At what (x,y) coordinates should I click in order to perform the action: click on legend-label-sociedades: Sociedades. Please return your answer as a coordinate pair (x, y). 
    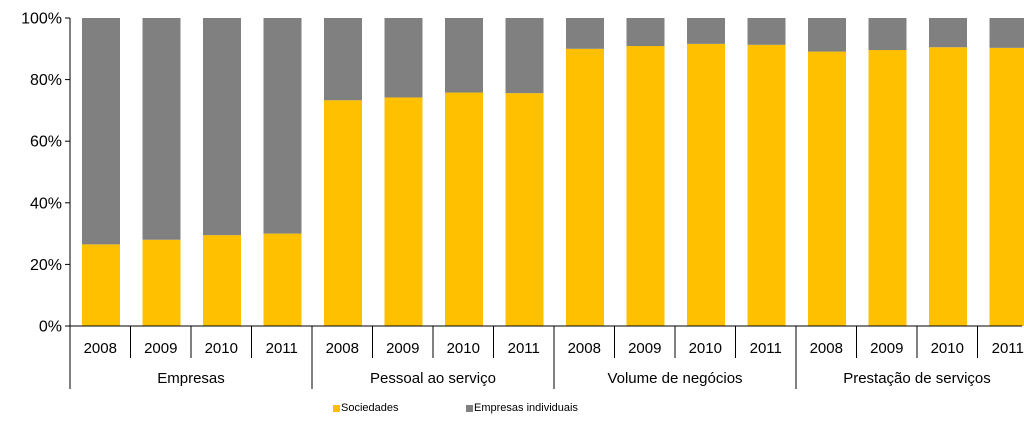
    Looking at the image, I should click on (370, 408).